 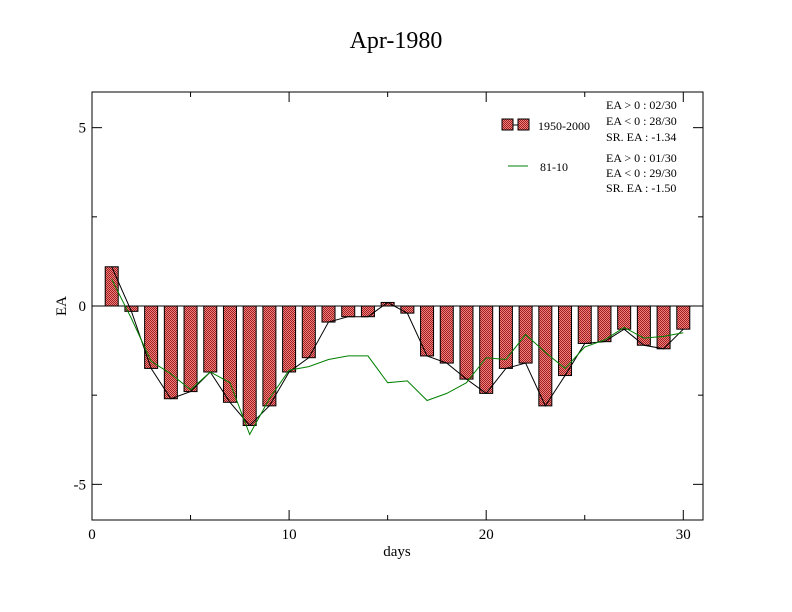 I want to click on x-tick-label: 10, so click(x=289, y=535).